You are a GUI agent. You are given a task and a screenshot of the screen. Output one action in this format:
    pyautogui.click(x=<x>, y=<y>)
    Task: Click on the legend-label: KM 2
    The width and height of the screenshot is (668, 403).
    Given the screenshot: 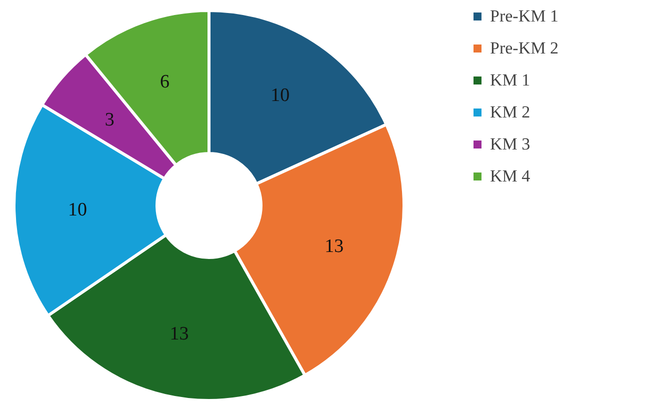 What is the action you would take?
    pyautogui.click(x=510, y=112)
    